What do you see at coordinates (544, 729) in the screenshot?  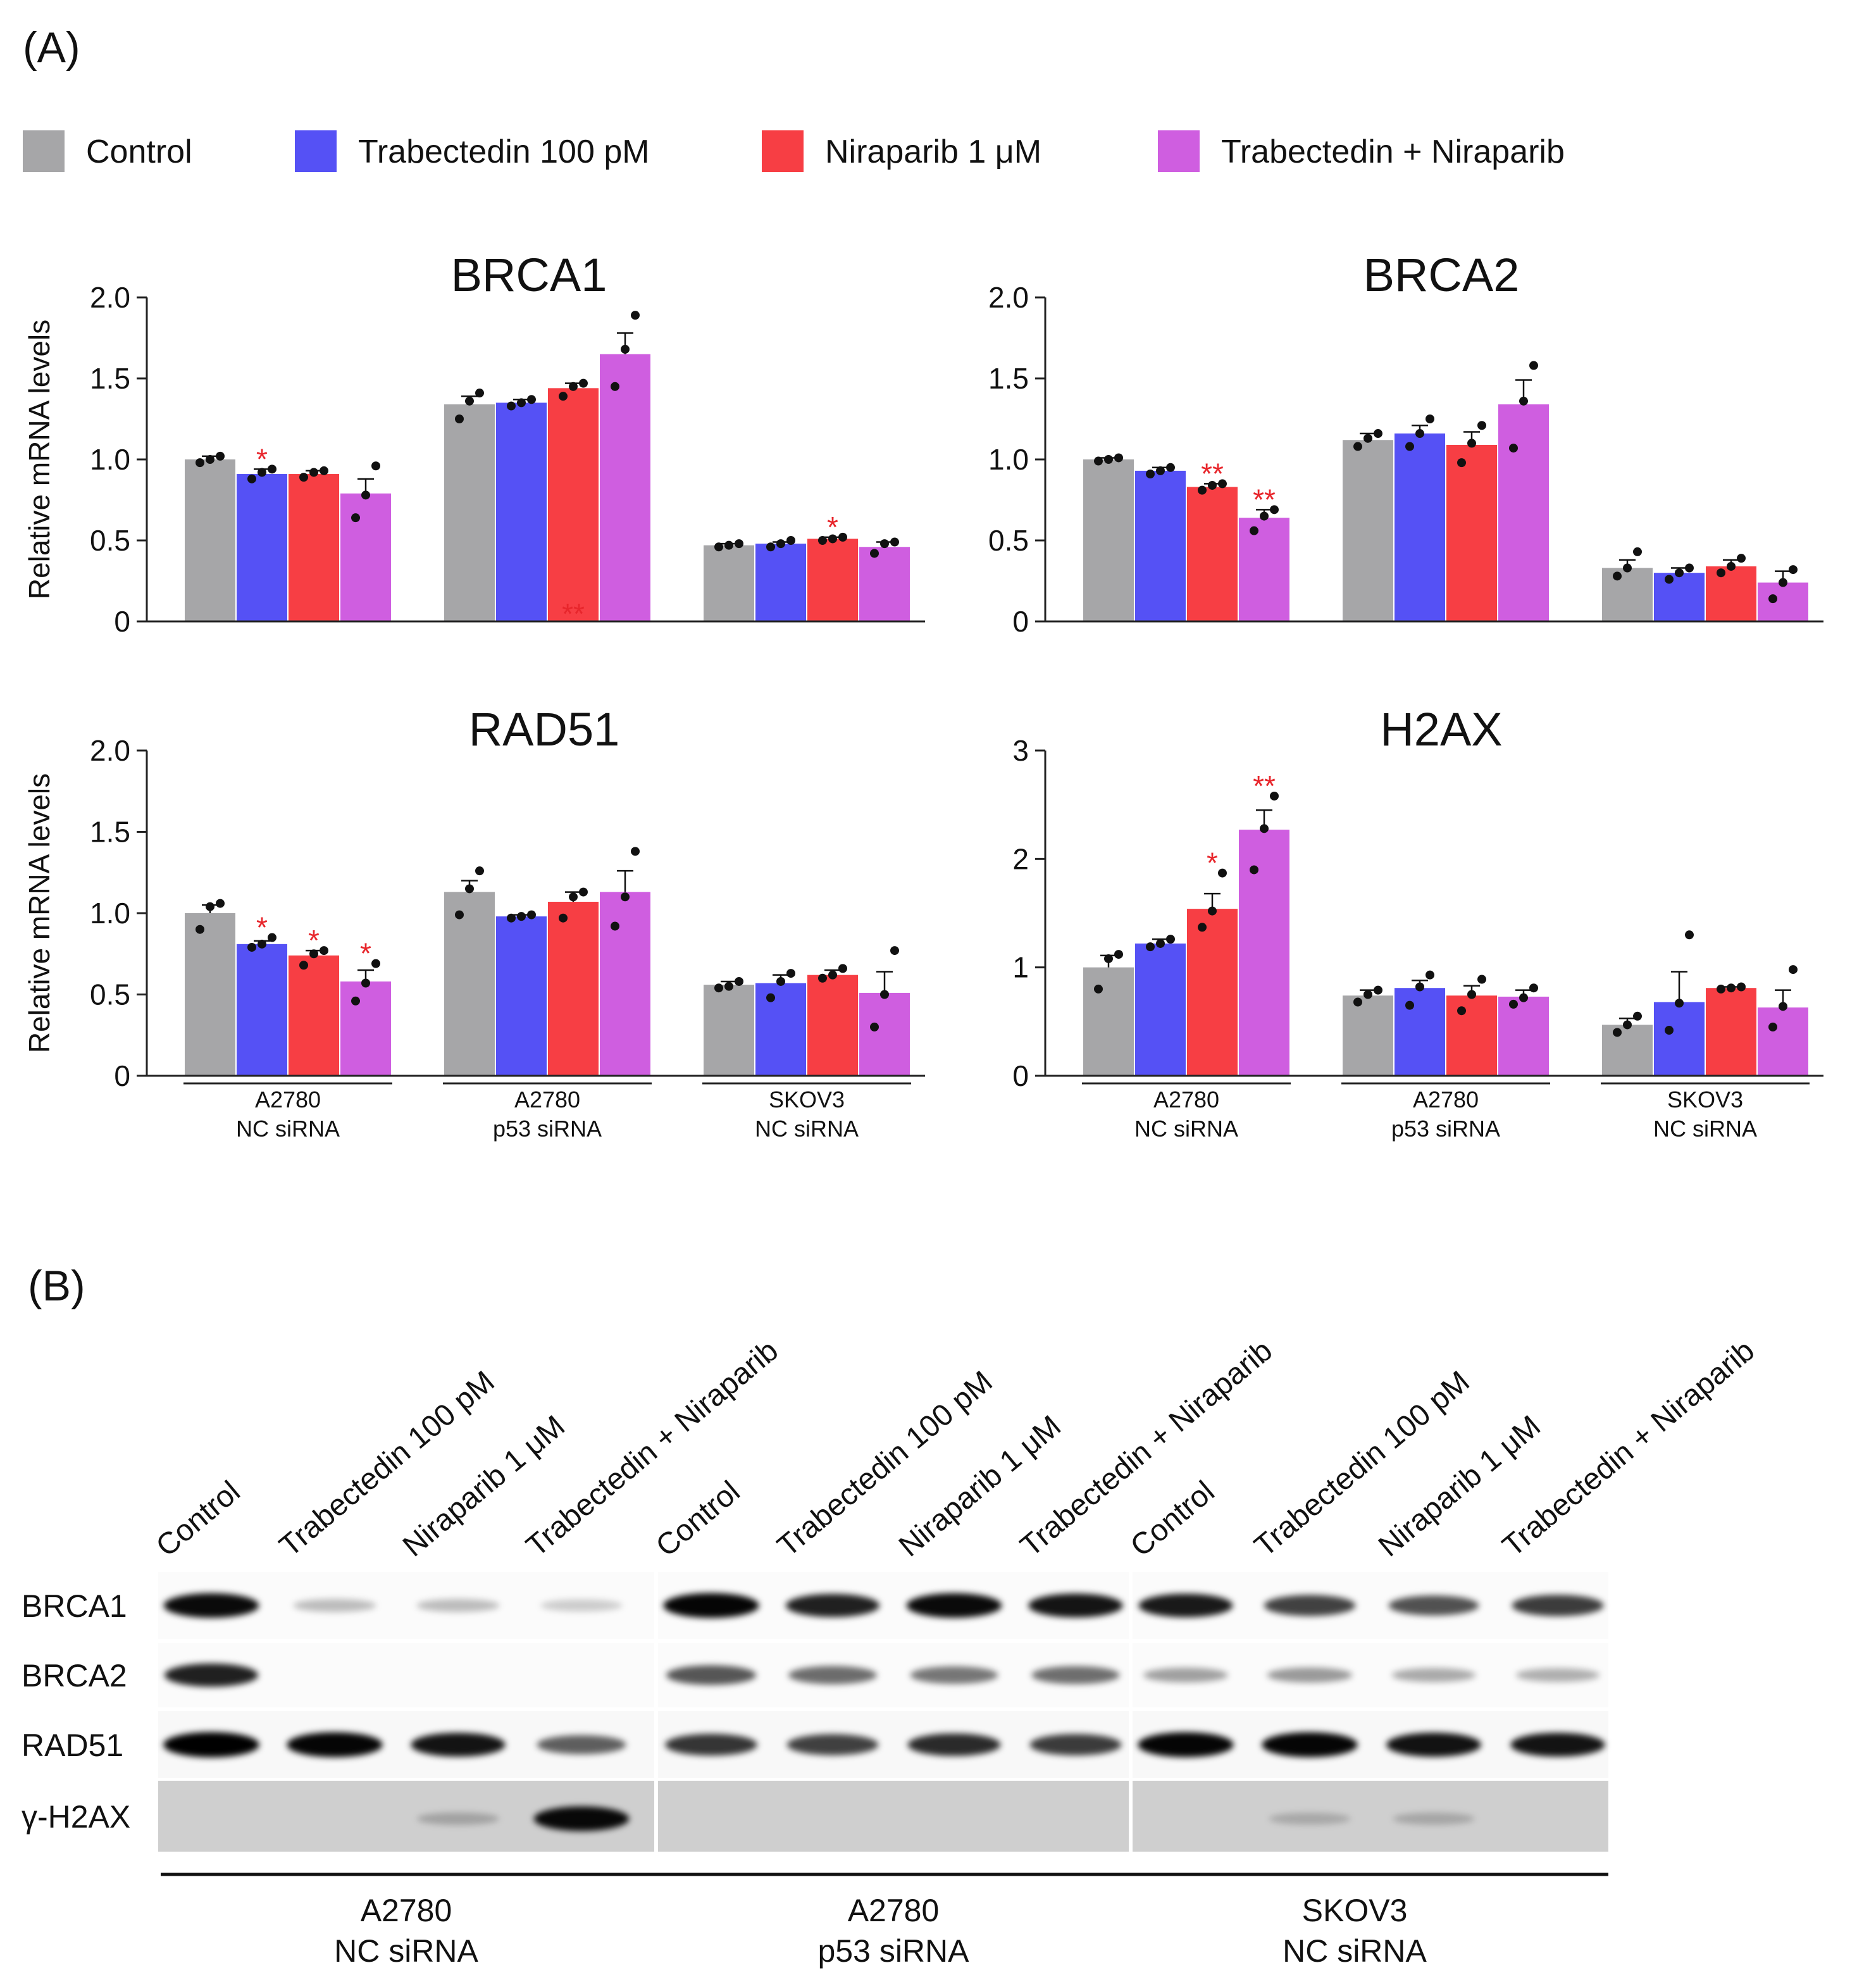 I see `chart-title: RAD51` at bounding box center [544, 729].